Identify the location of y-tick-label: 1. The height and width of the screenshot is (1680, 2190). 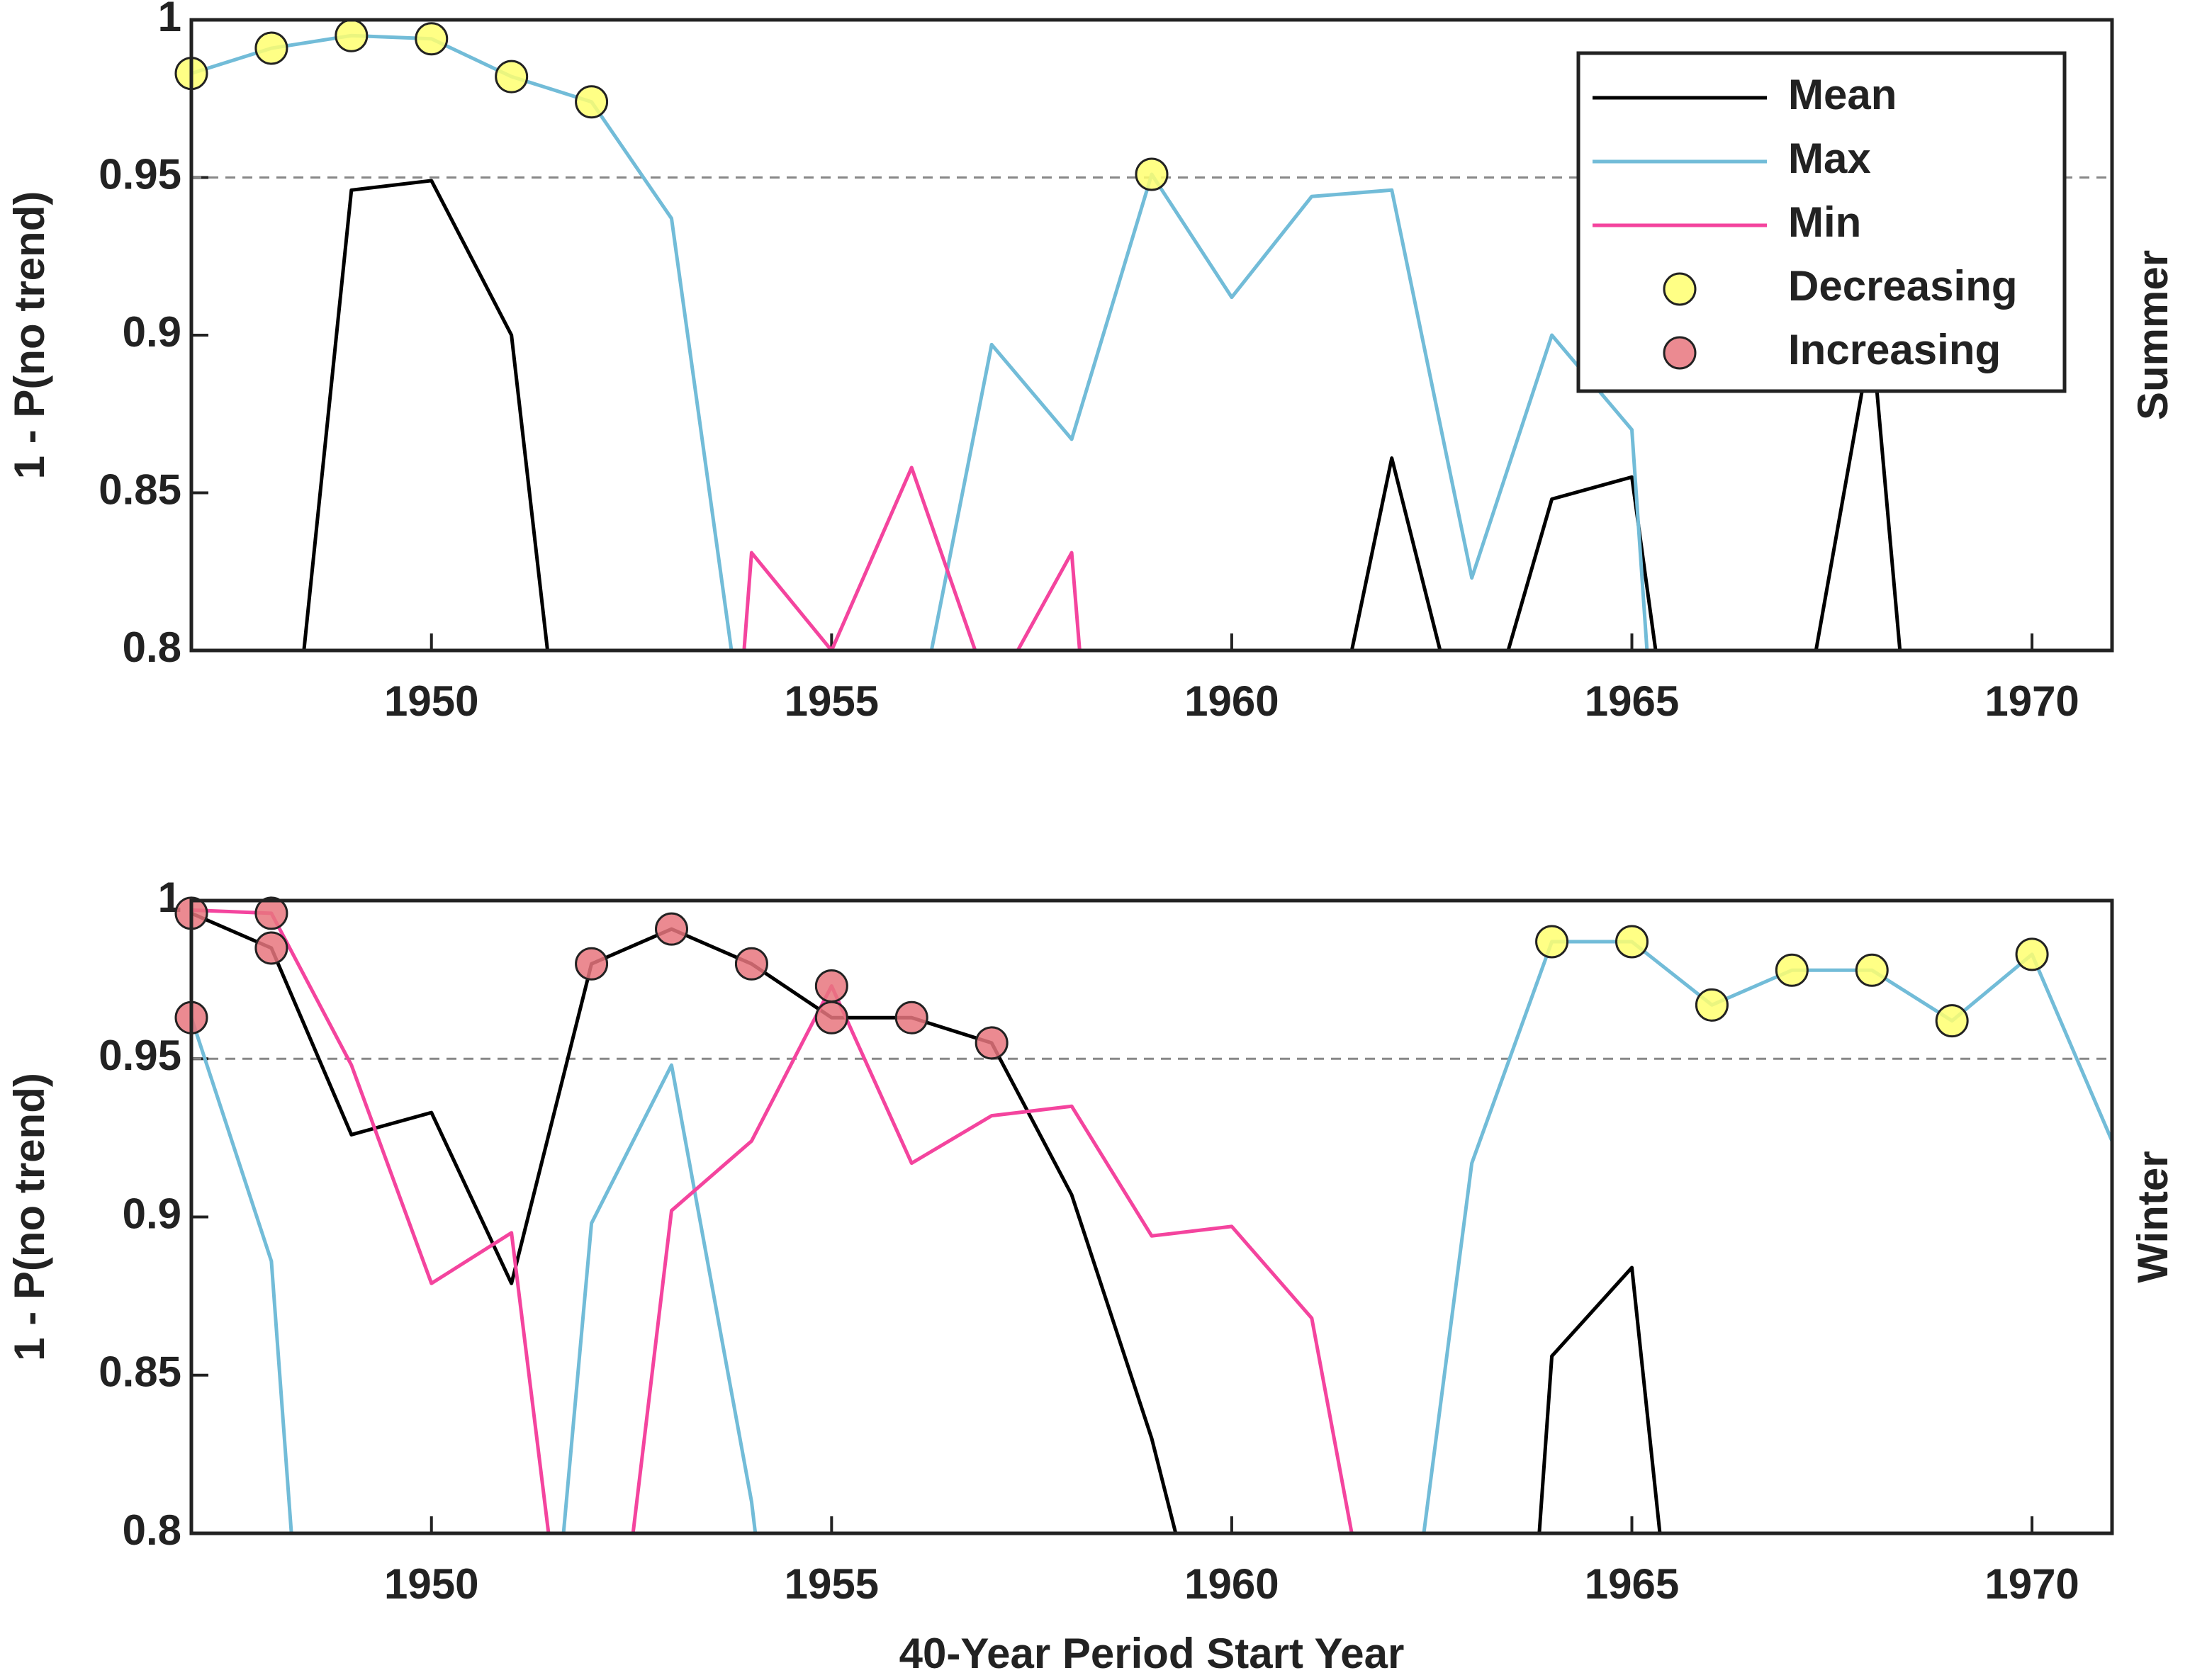
(169, 20).